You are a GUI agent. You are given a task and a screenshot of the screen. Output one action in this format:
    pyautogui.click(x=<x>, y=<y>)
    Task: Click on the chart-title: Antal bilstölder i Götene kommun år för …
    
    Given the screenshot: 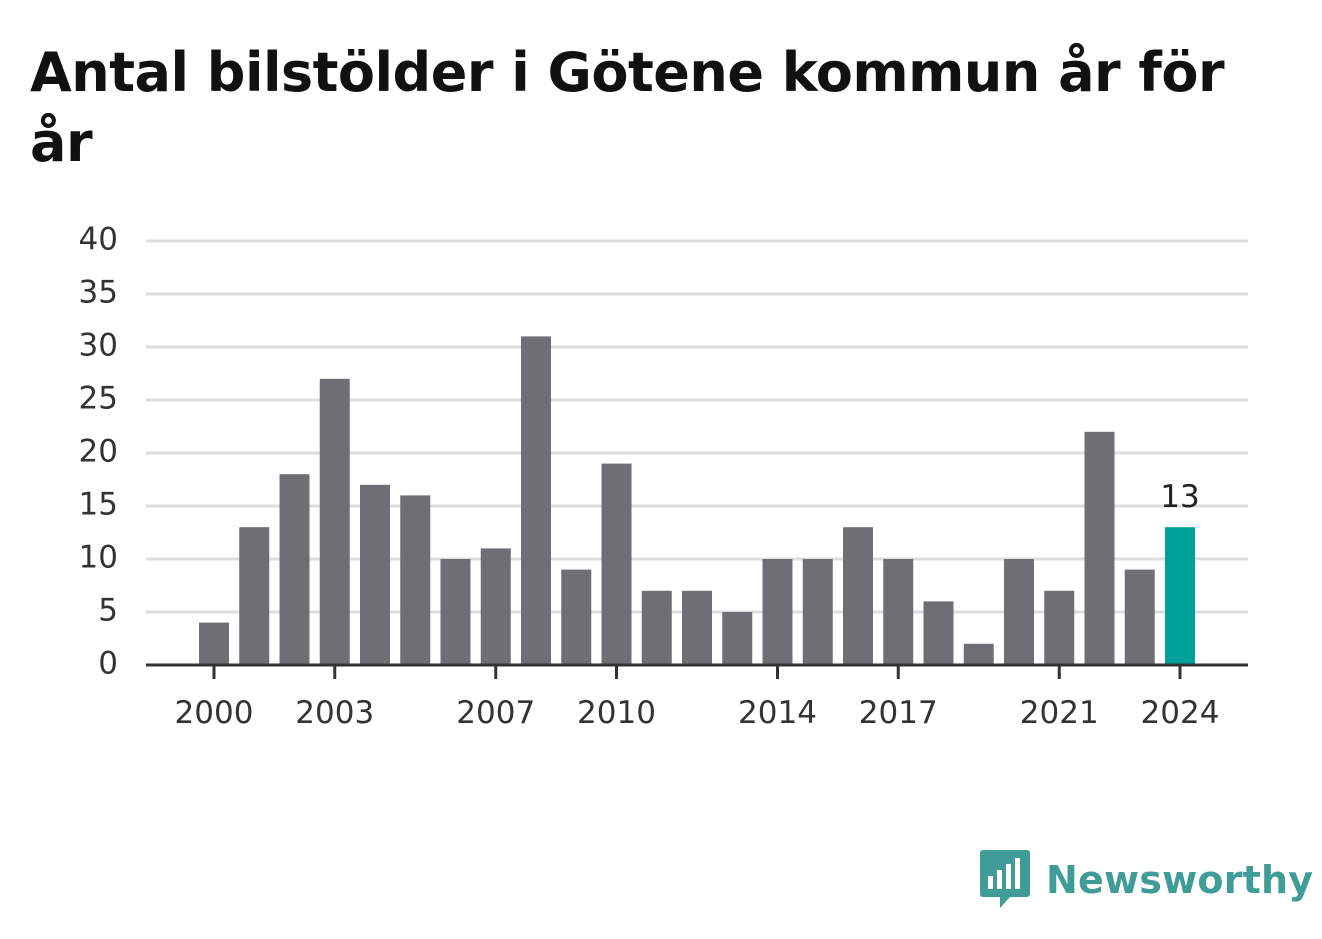 What is the action you would take?
    pyautogui.click(x=627, y=107)
    